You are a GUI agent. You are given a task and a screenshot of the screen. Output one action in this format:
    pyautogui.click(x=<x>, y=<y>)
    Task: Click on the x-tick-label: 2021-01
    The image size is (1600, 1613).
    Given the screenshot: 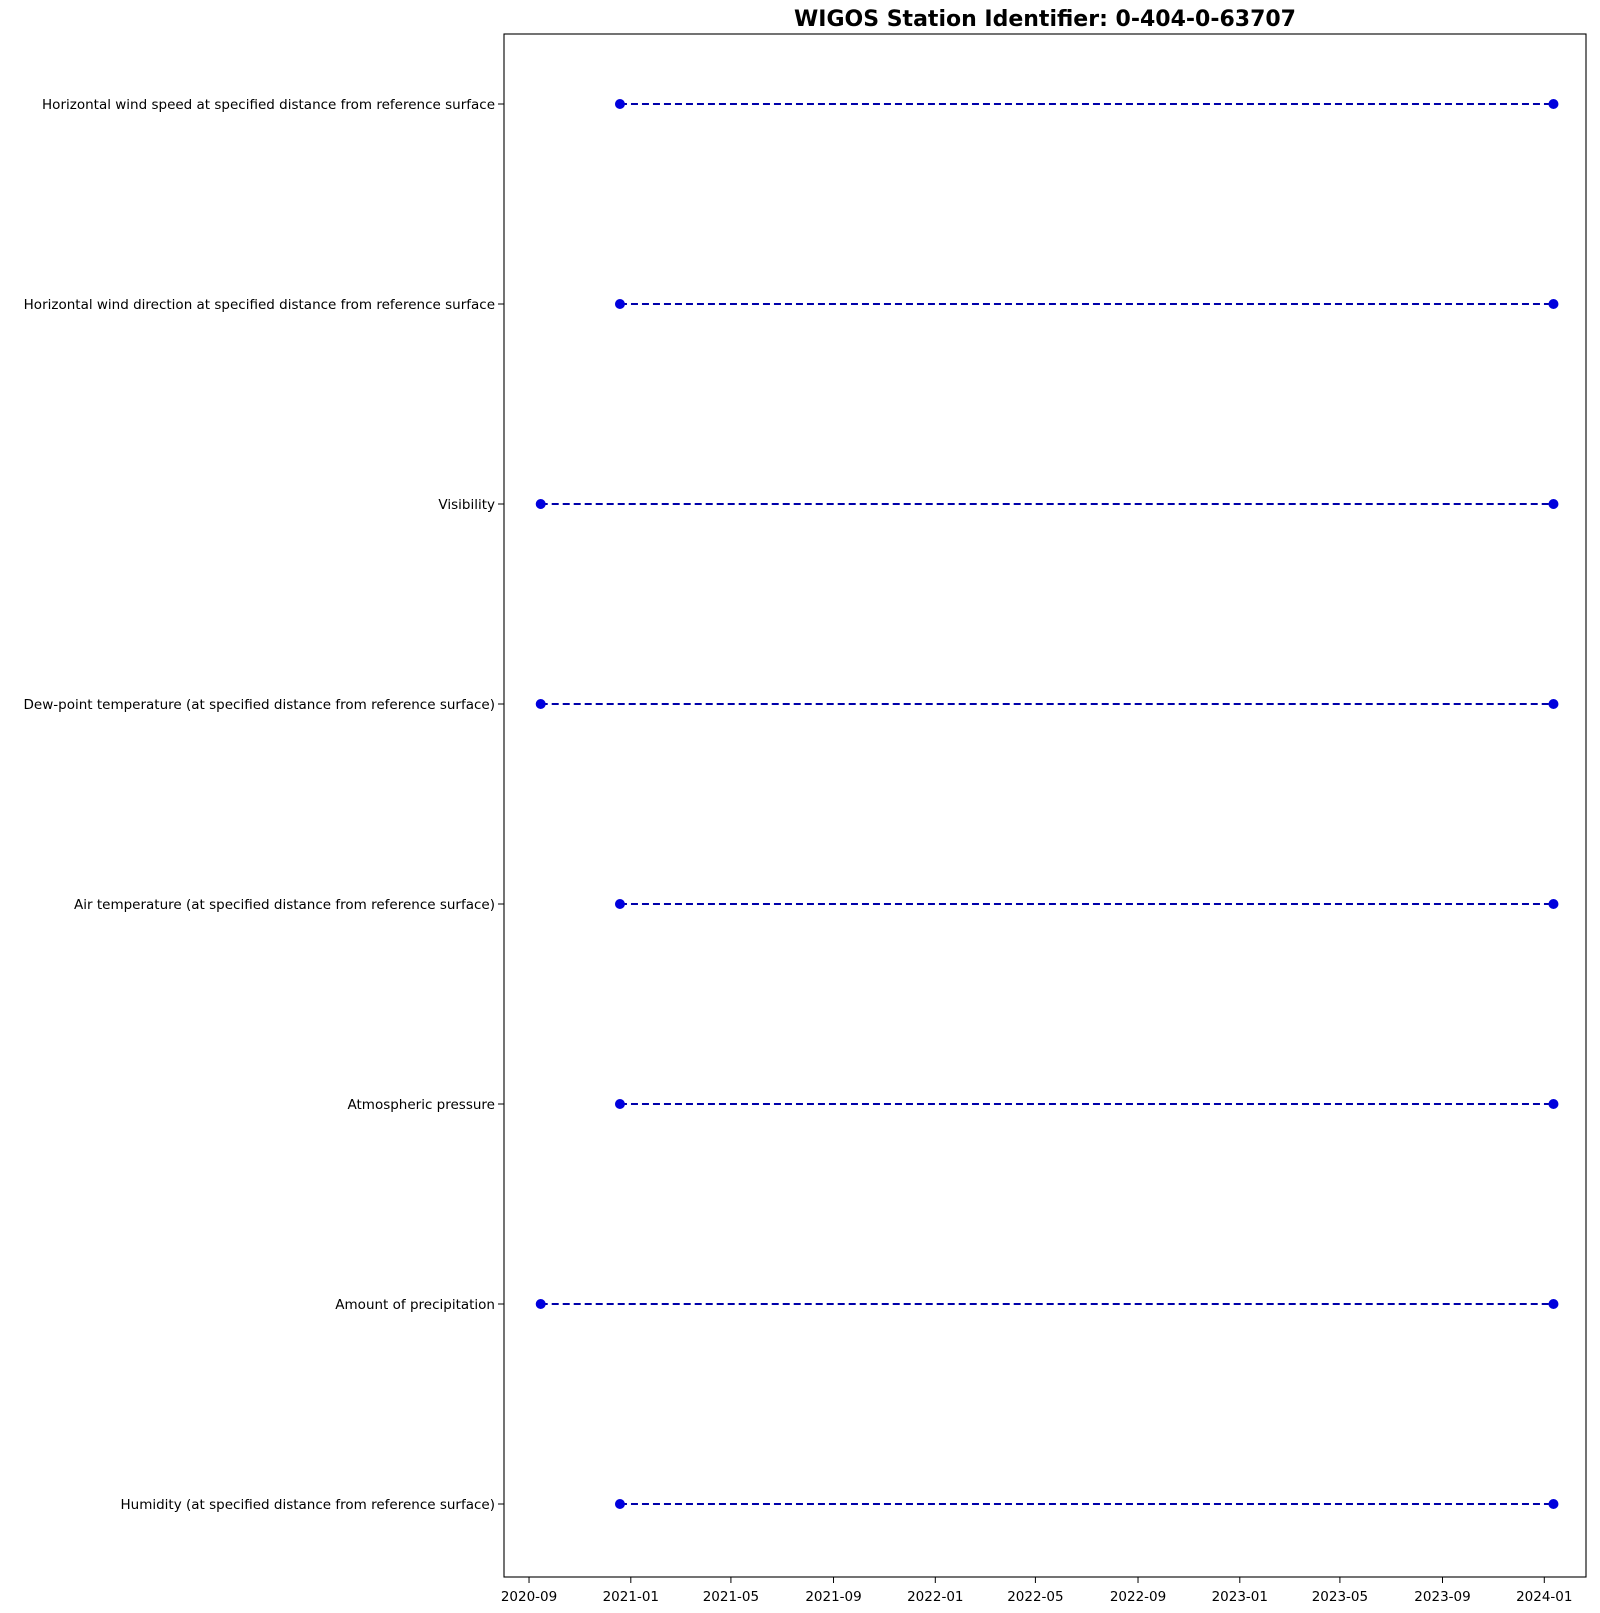 What is the action you would take?
    pyautogui.click(x=631, y=1597)
    